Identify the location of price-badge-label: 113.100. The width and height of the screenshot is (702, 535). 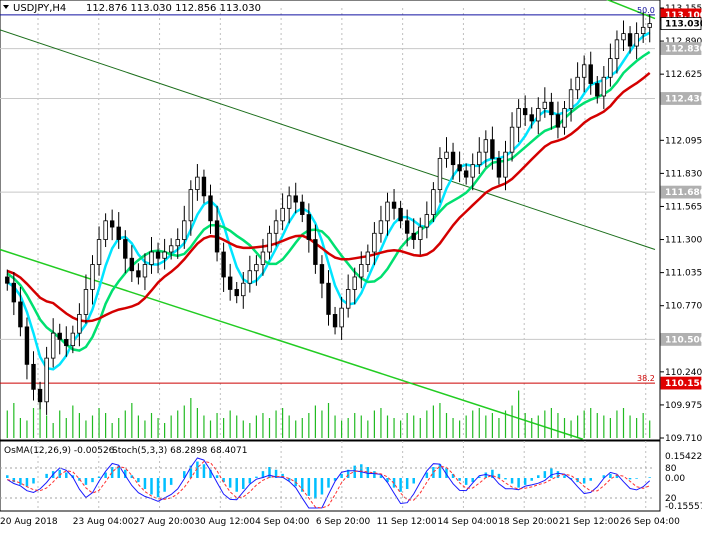
(683, 16).